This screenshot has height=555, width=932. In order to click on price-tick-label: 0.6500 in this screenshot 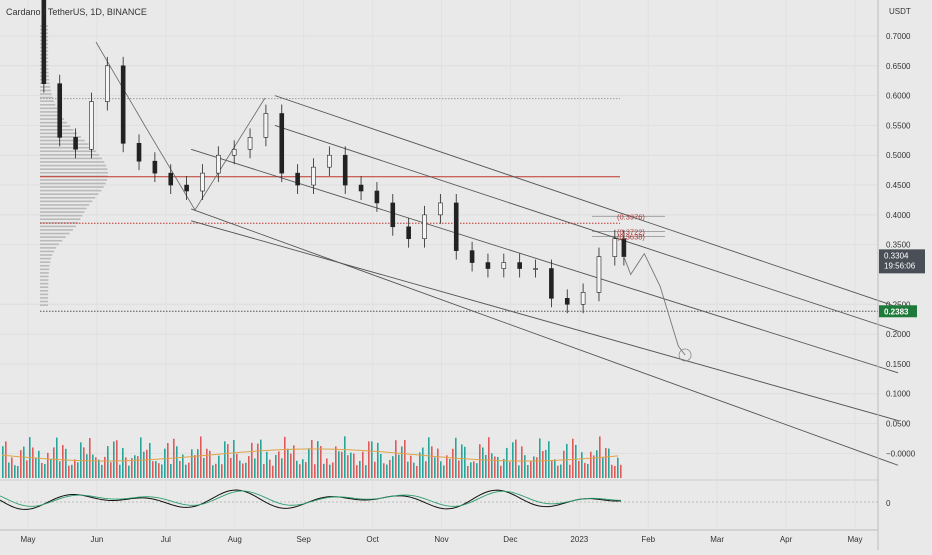, I will do `click(898, 66)`.